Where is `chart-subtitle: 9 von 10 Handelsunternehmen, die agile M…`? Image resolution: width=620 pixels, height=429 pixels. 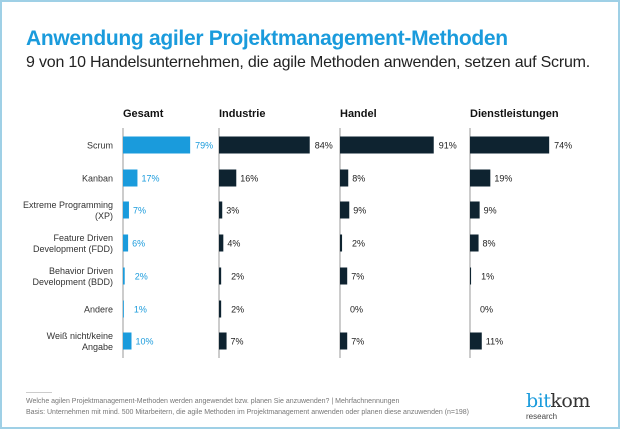
chart-subtitle: 9 von 10 Handelsunternehmen, die agile M… is located at coordinates (308, 62).